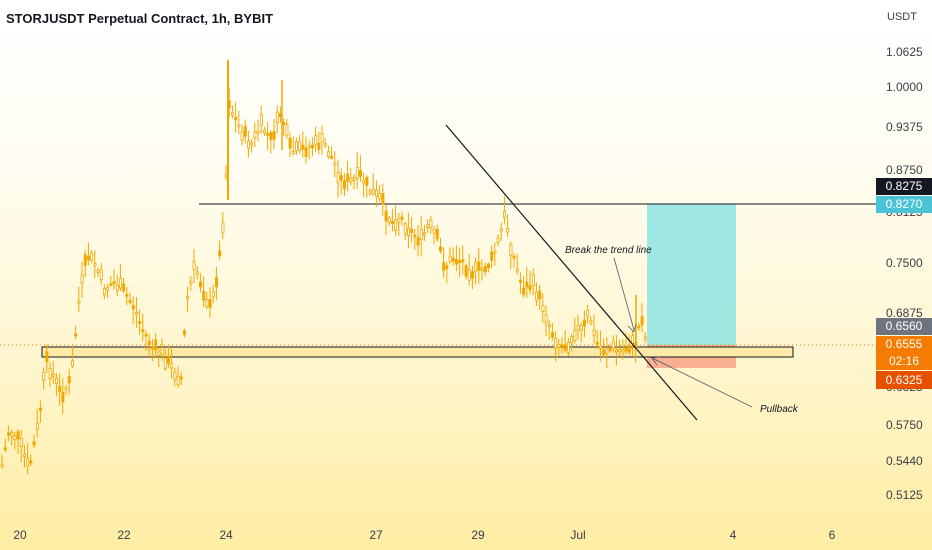 The image size is (932, 550). What do you see at coordinates (226, 535) in the screenshot?
I see `time-tick-label: 24` at bounding box center [226, 535].